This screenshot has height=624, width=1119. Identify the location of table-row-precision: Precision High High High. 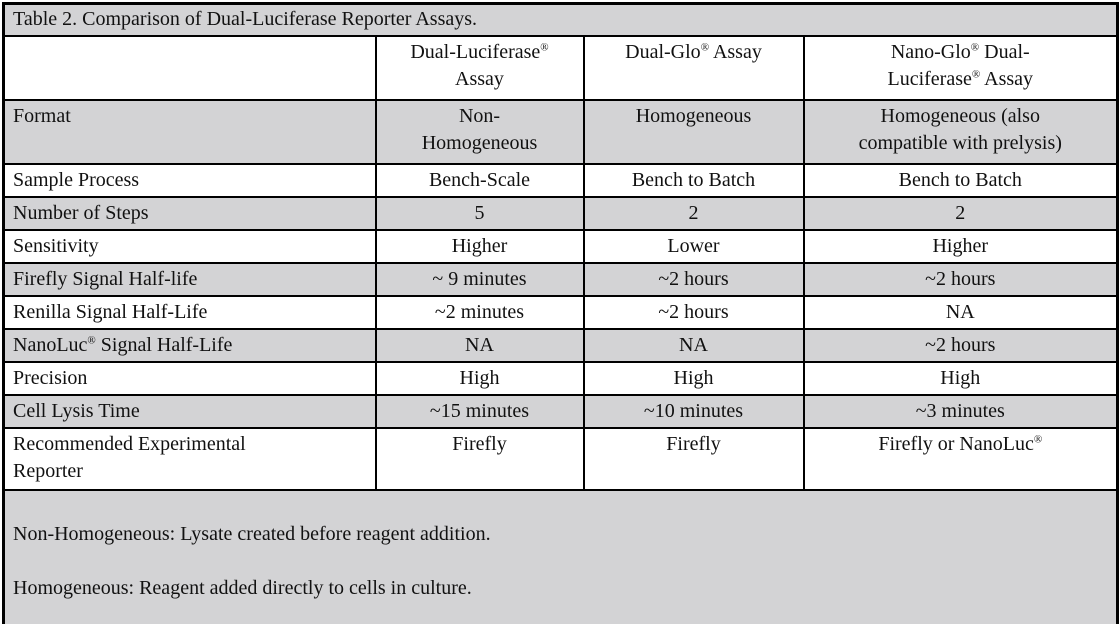
(560, 378).